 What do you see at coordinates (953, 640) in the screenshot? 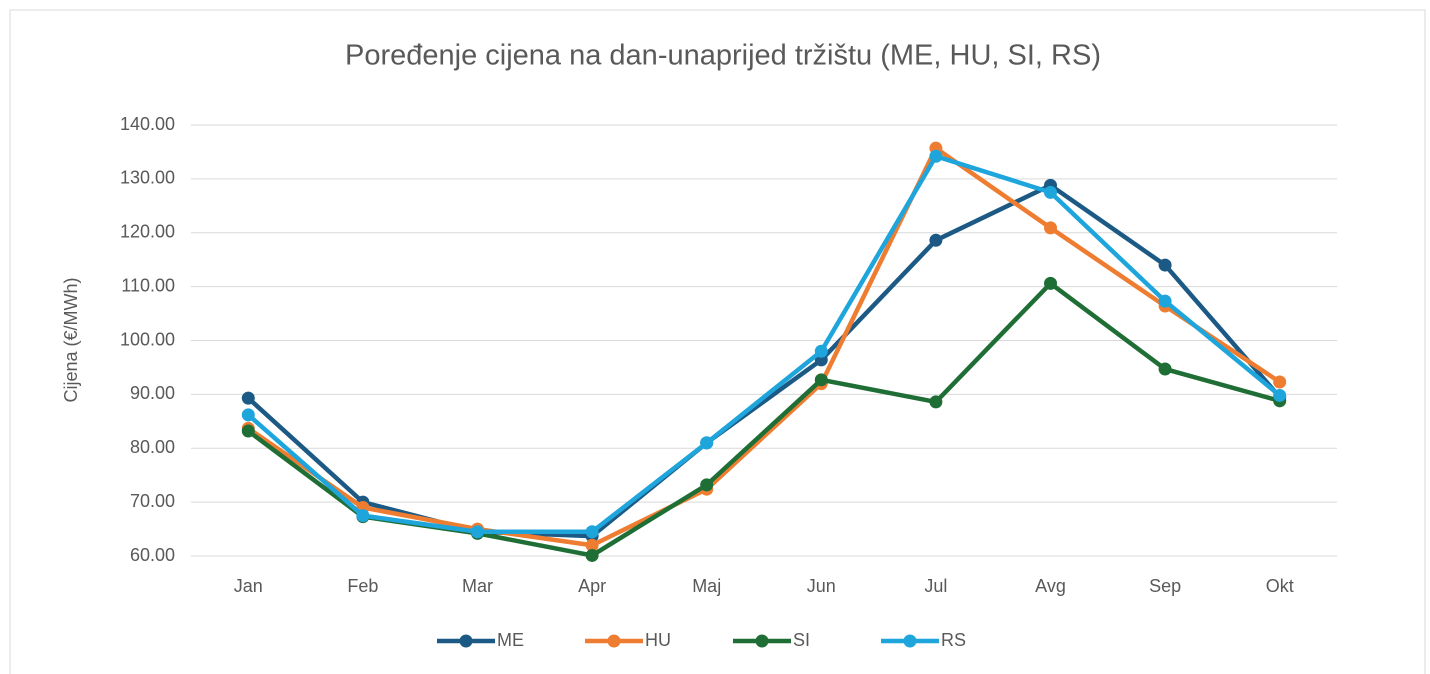
I see `legend-label: RS` at bounding box center [953, 640].